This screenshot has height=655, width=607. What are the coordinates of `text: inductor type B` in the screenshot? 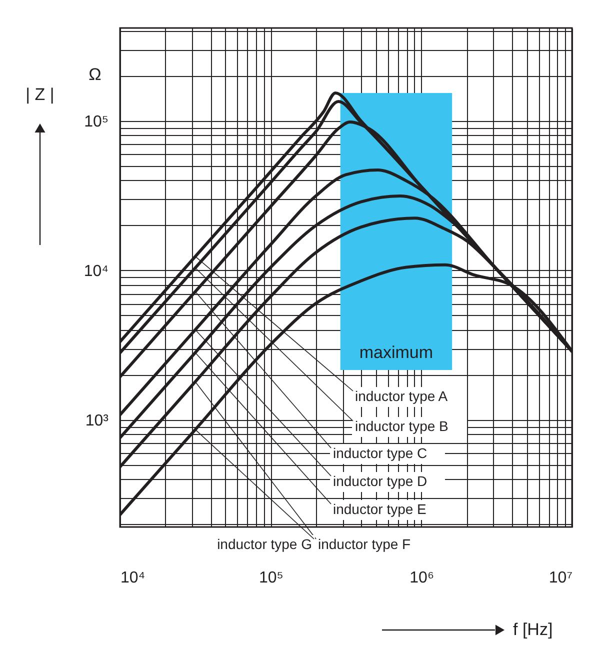 It's located at (401, 426).